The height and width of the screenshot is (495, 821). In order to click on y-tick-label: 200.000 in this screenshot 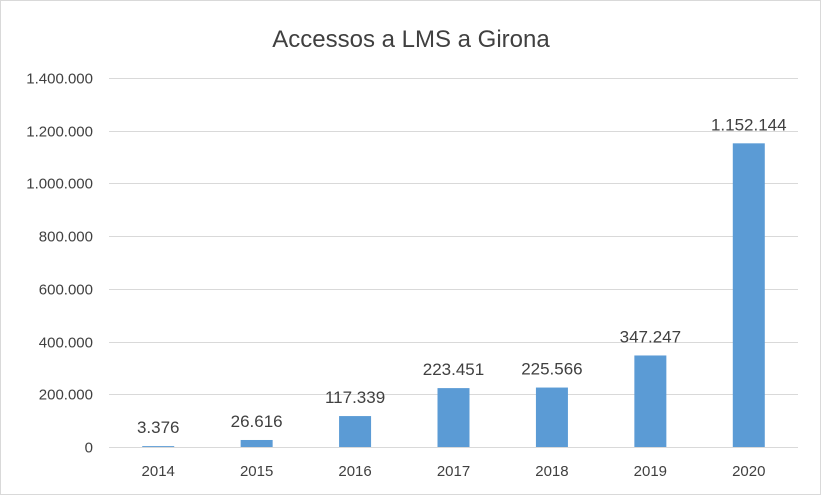, I will do `click(66, 395)`.